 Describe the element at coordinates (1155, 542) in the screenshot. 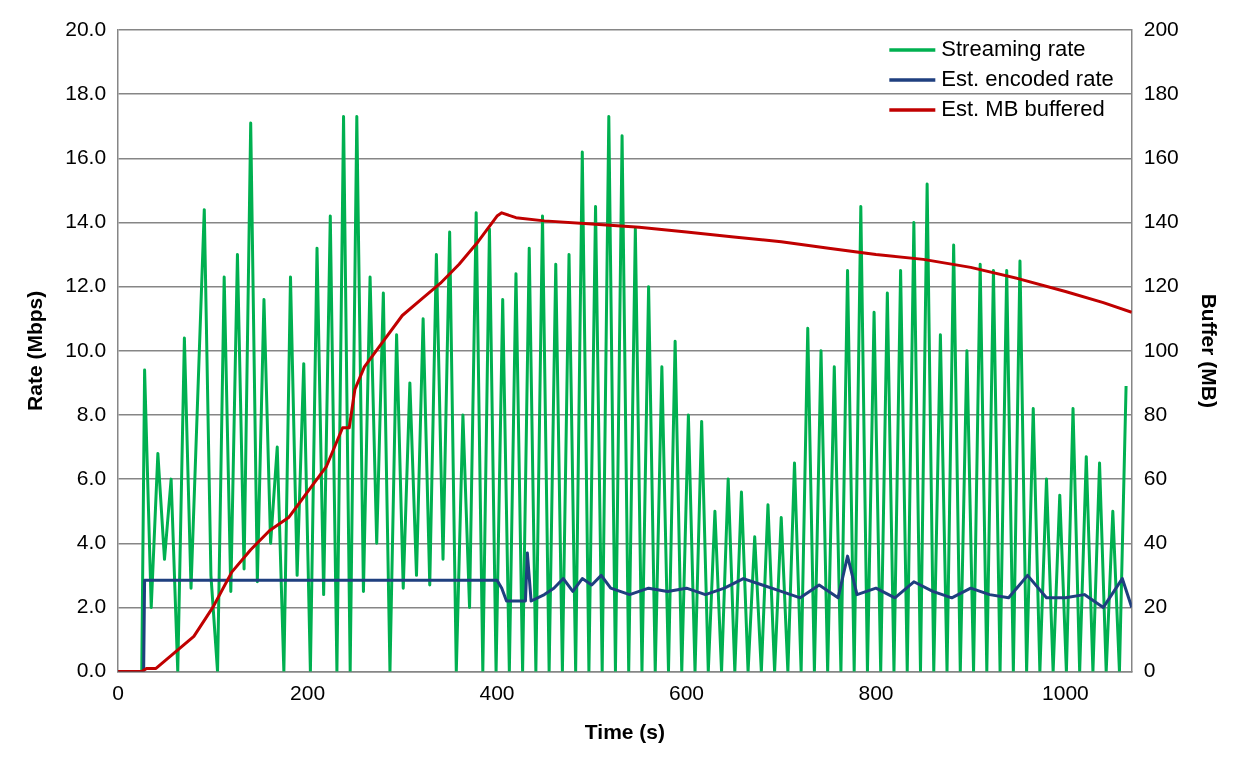

I see `y2-tick-label: 40` at that location.